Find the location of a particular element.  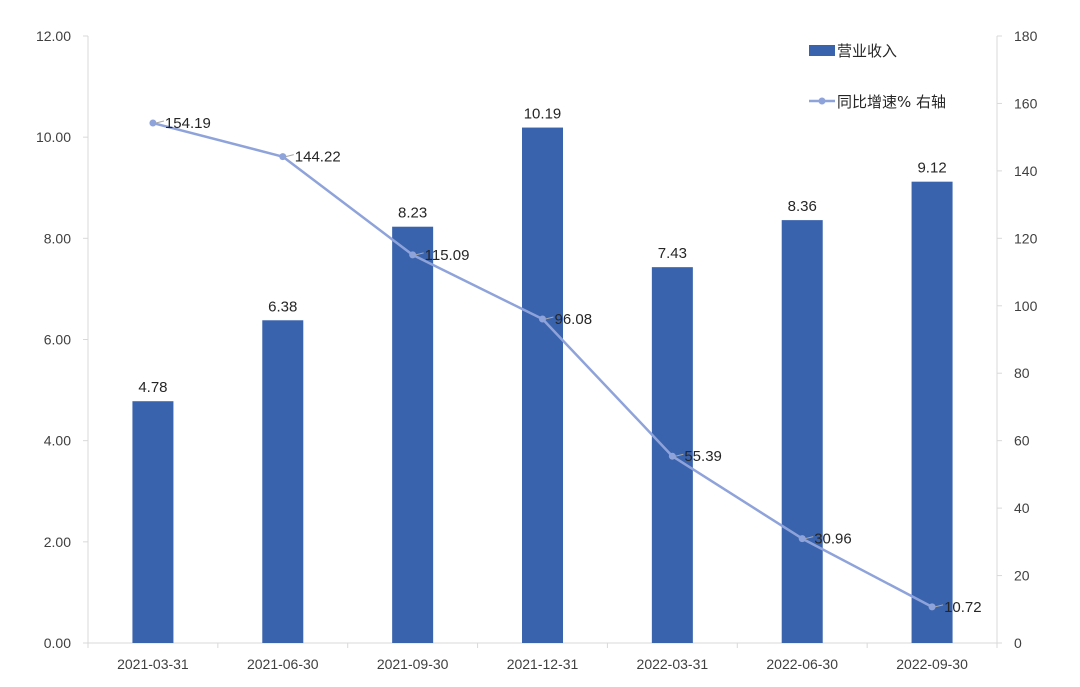

left-axis-tick-label: 2.00 is located at coordinates (57, 542).